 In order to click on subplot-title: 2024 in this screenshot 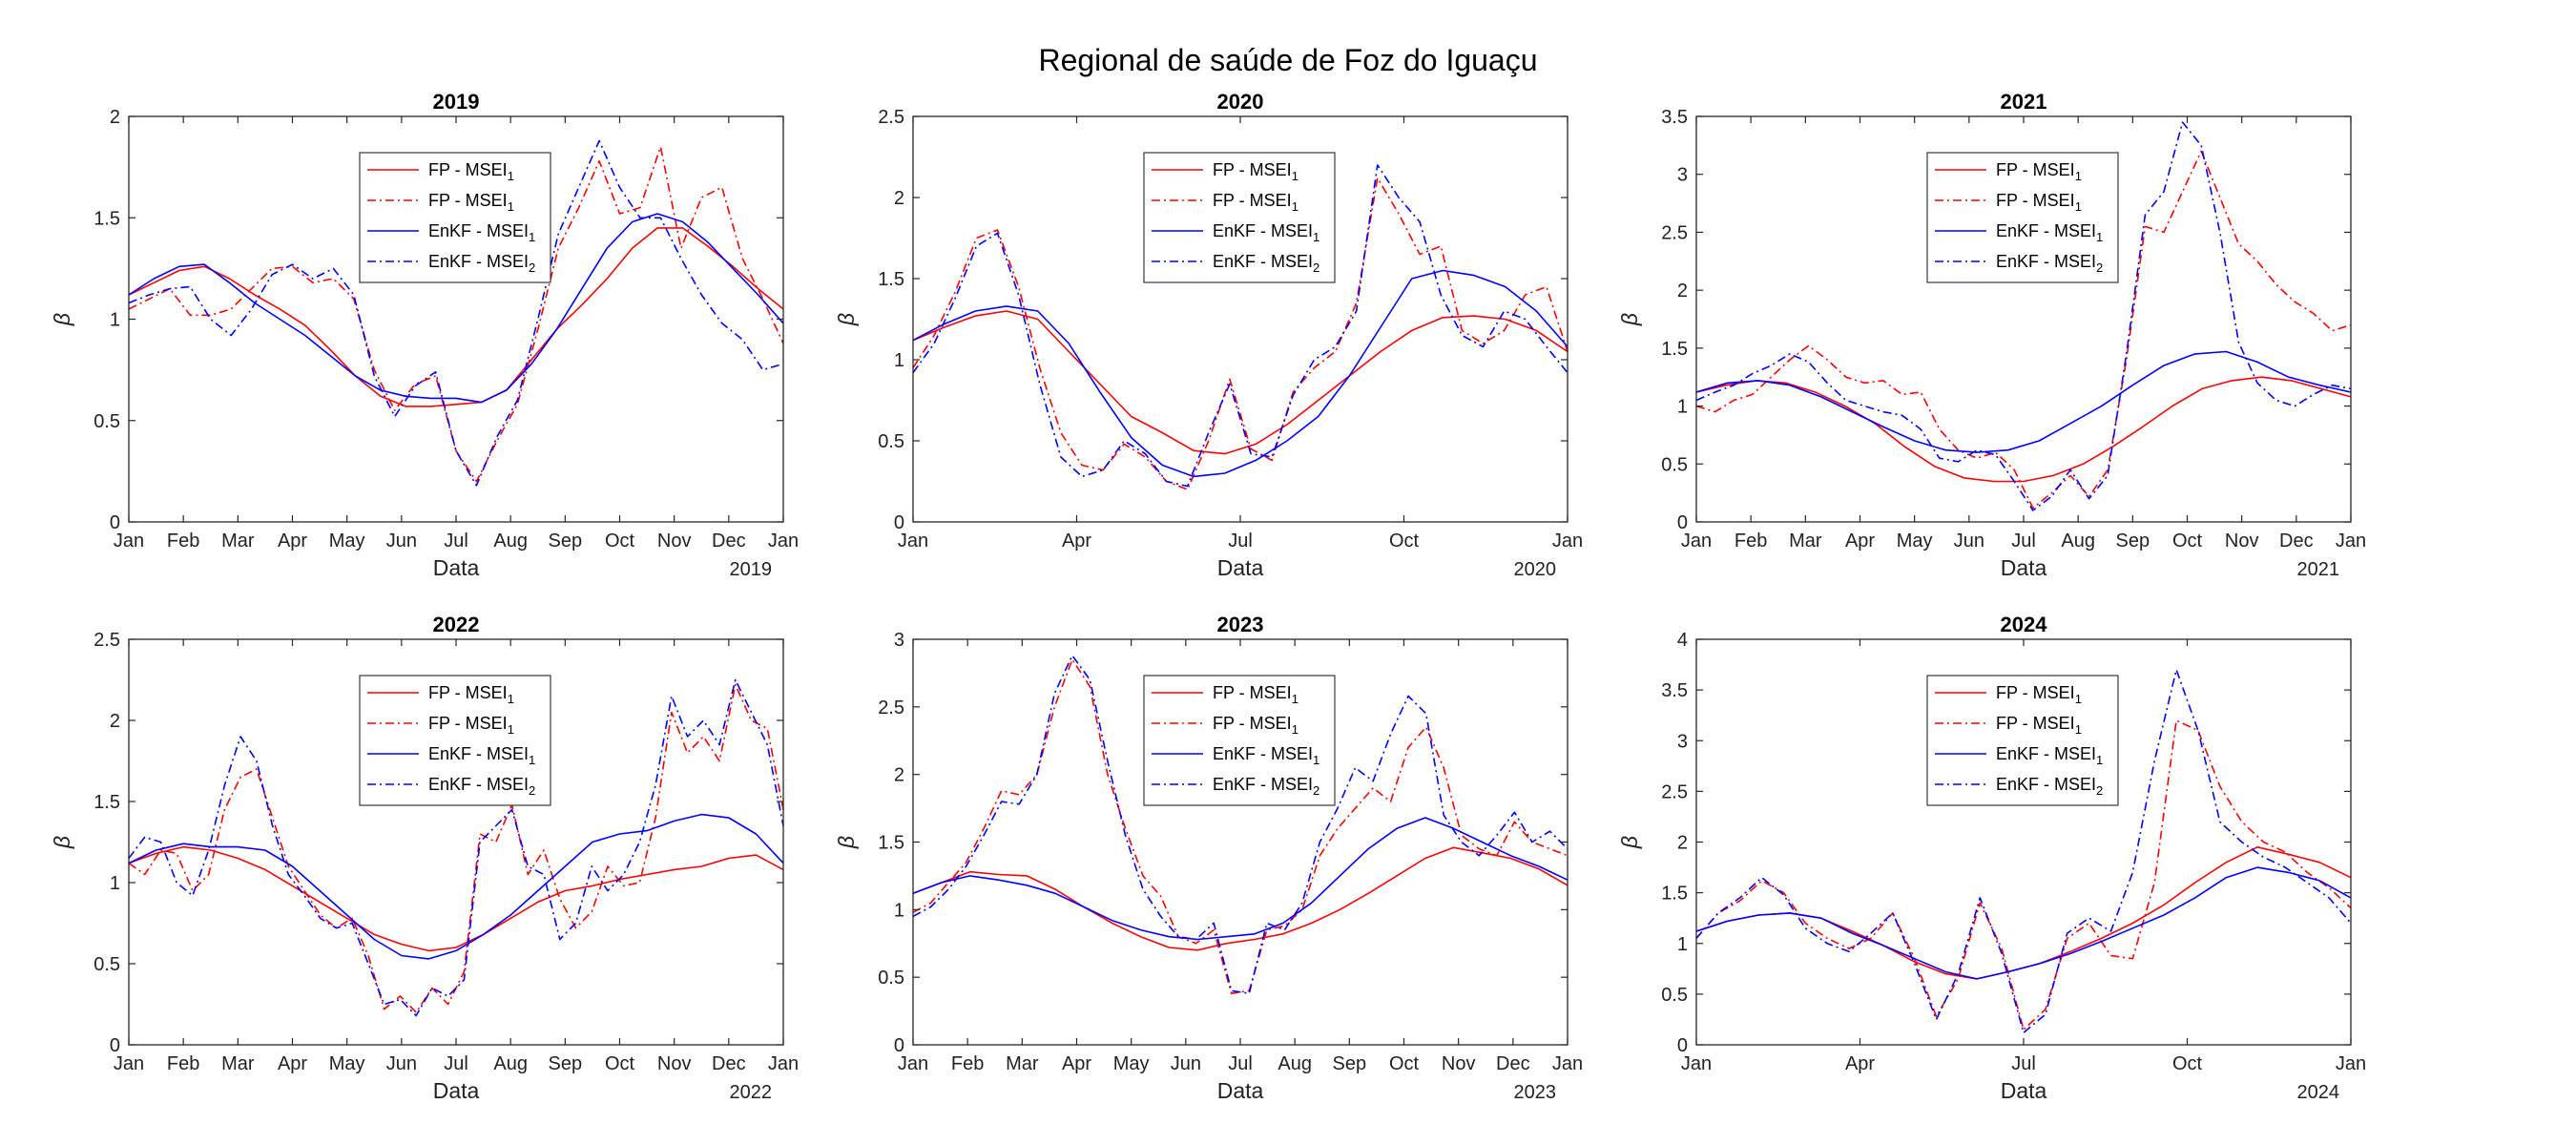, I will do `click(2024, 624)`.